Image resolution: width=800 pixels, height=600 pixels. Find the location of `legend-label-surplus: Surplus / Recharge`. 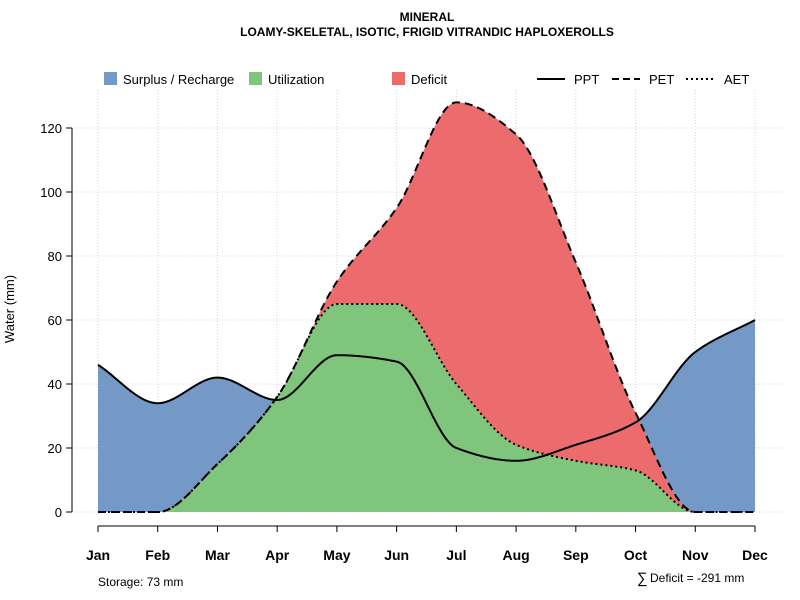

legend-label-surplus: Surplus / Recharge is located at coordinates (178, 79).